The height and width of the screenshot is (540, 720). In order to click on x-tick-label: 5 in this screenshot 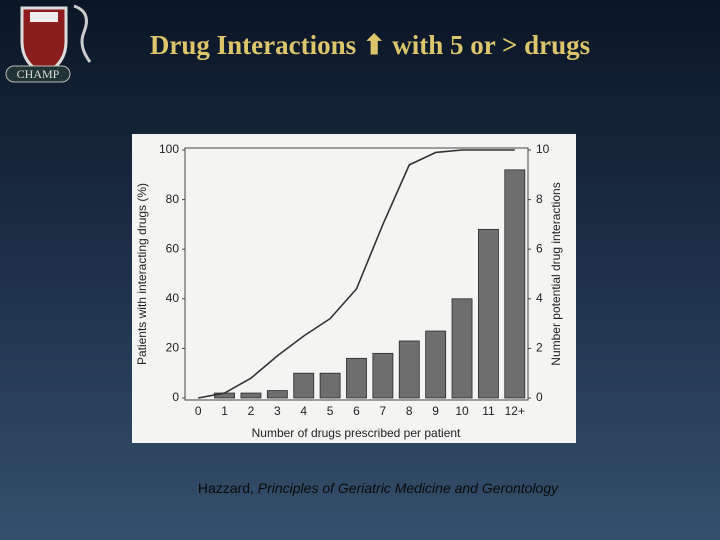, I will do `click(330, 411)`.